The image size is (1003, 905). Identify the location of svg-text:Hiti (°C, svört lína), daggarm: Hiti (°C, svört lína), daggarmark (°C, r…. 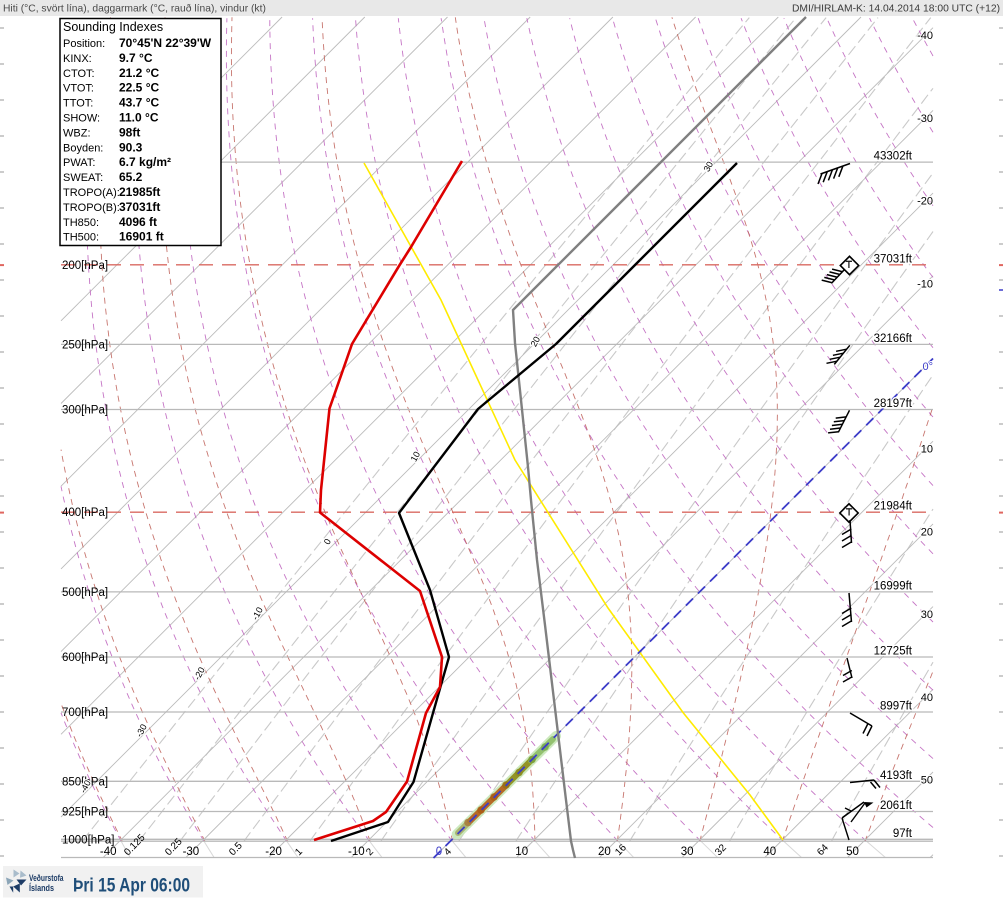
(134, 9).